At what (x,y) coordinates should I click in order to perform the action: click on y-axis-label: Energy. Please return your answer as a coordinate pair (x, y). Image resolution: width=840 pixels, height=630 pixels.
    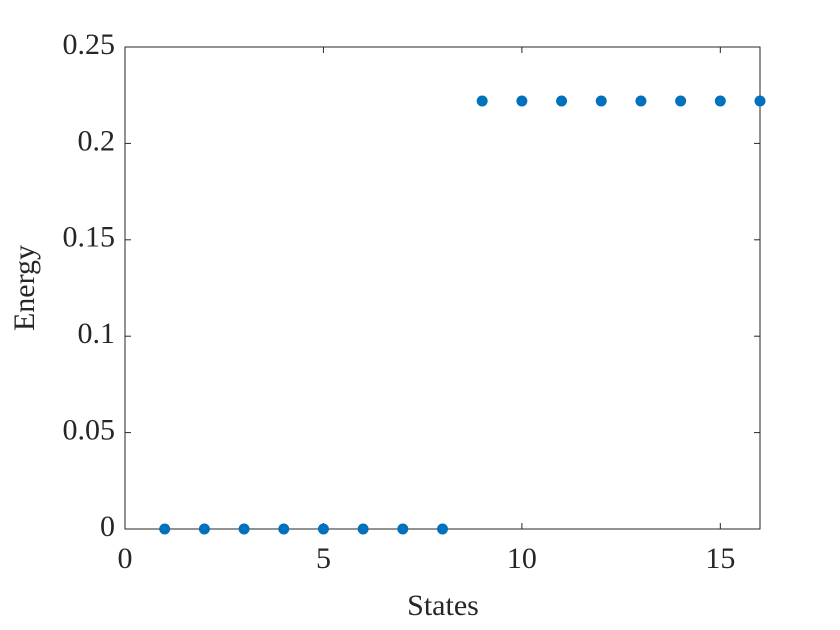
    Looking at the image, I should click on (24, 288).